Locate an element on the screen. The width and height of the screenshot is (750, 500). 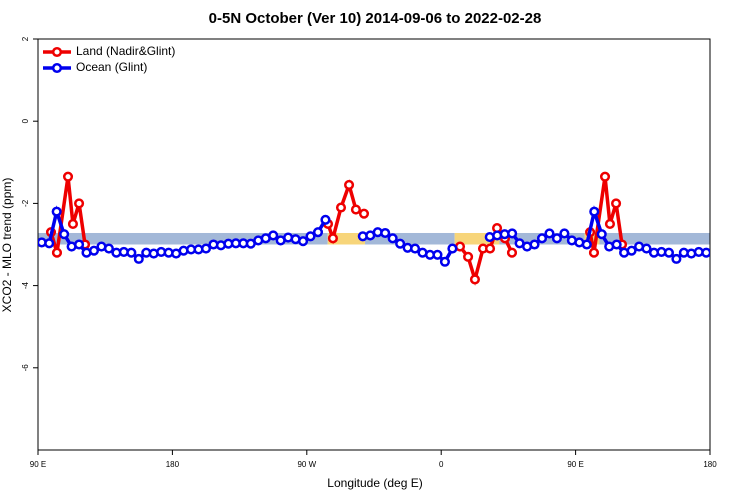
x-axis-label: Longitude (deg E) is located at coordinates (374, 483).